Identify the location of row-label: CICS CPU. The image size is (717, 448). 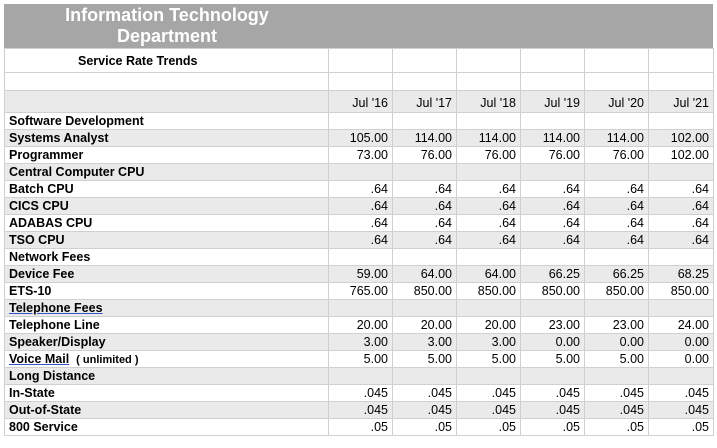
(166, 206).